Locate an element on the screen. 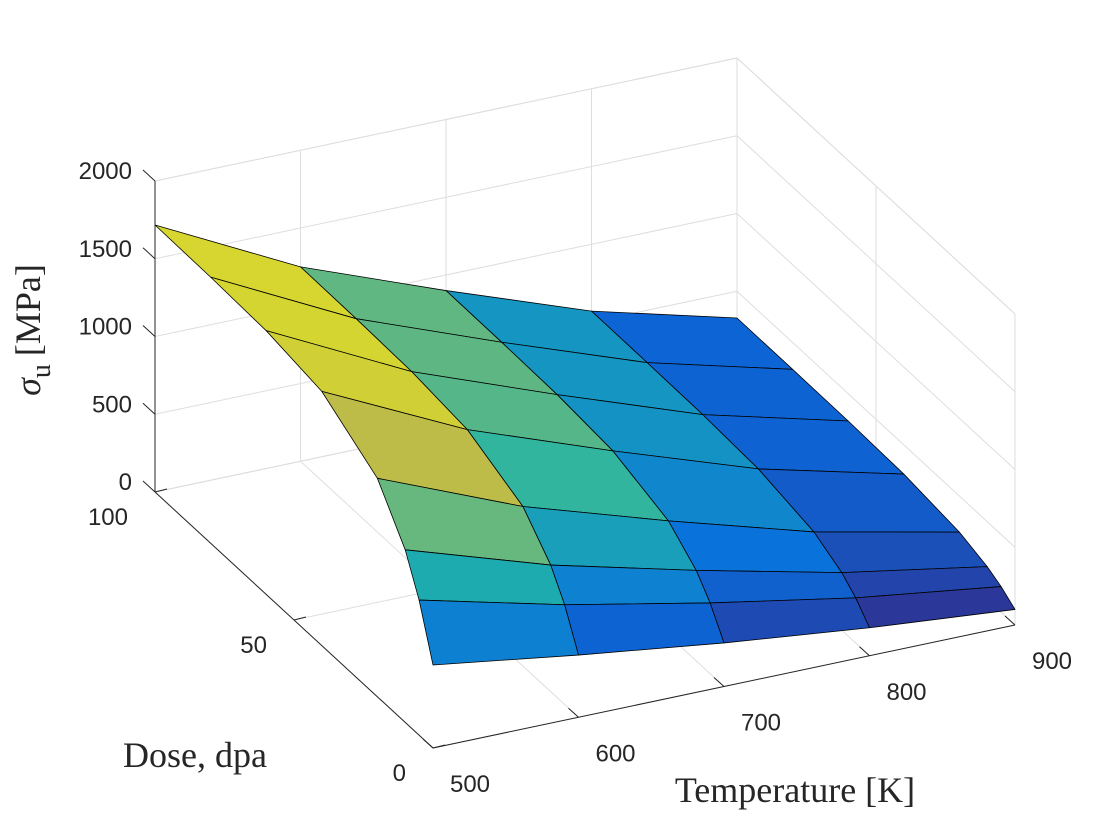 The height and width of the screenshot is (840, 1120). z-axis-title: σu [MPa] is located at coordinates (32, 330).